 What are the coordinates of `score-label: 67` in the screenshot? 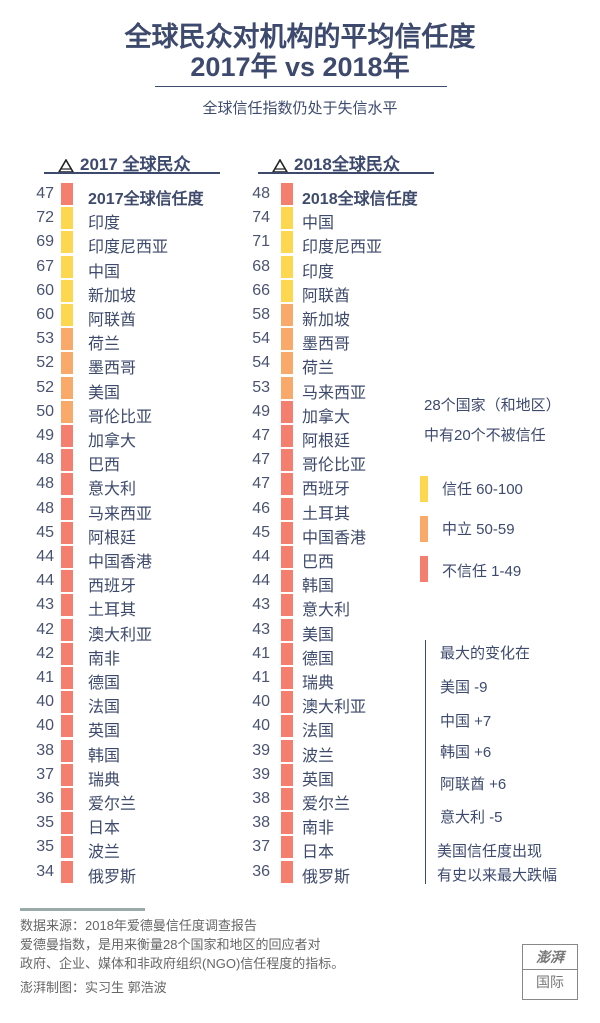 It's located at (45, 266).